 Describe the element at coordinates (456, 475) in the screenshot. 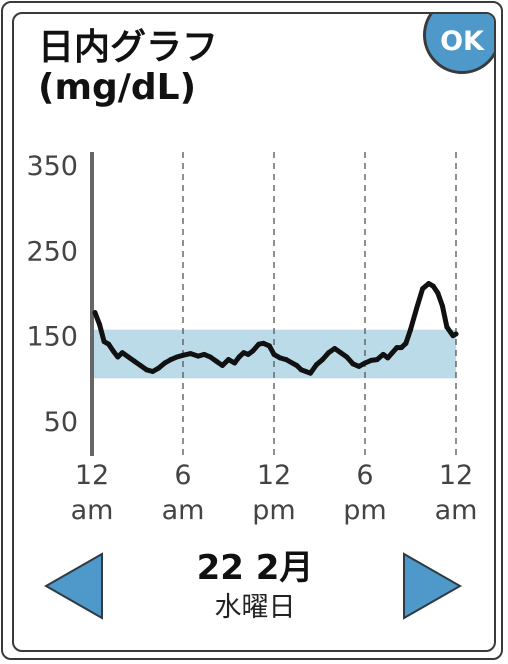

I see `x-tick-label-4-line1: 12` at that location.